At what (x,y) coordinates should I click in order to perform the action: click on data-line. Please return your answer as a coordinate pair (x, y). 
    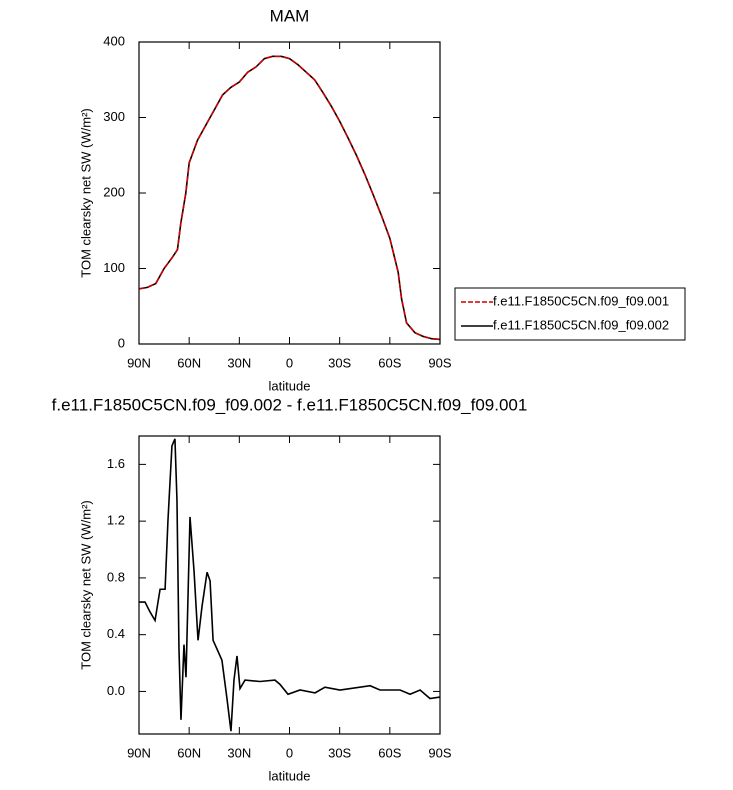
    Looking at the image, I should click on (289, 198).